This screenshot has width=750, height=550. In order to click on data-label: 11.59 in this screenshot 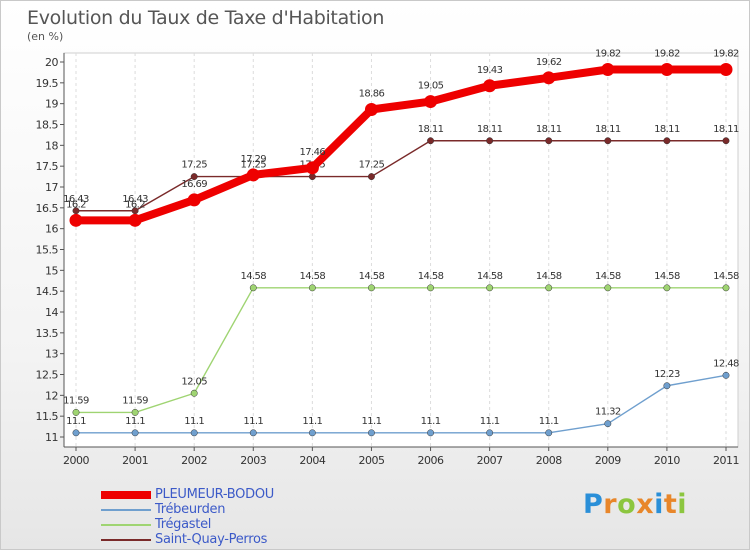, I will do `click(76, 400)`.